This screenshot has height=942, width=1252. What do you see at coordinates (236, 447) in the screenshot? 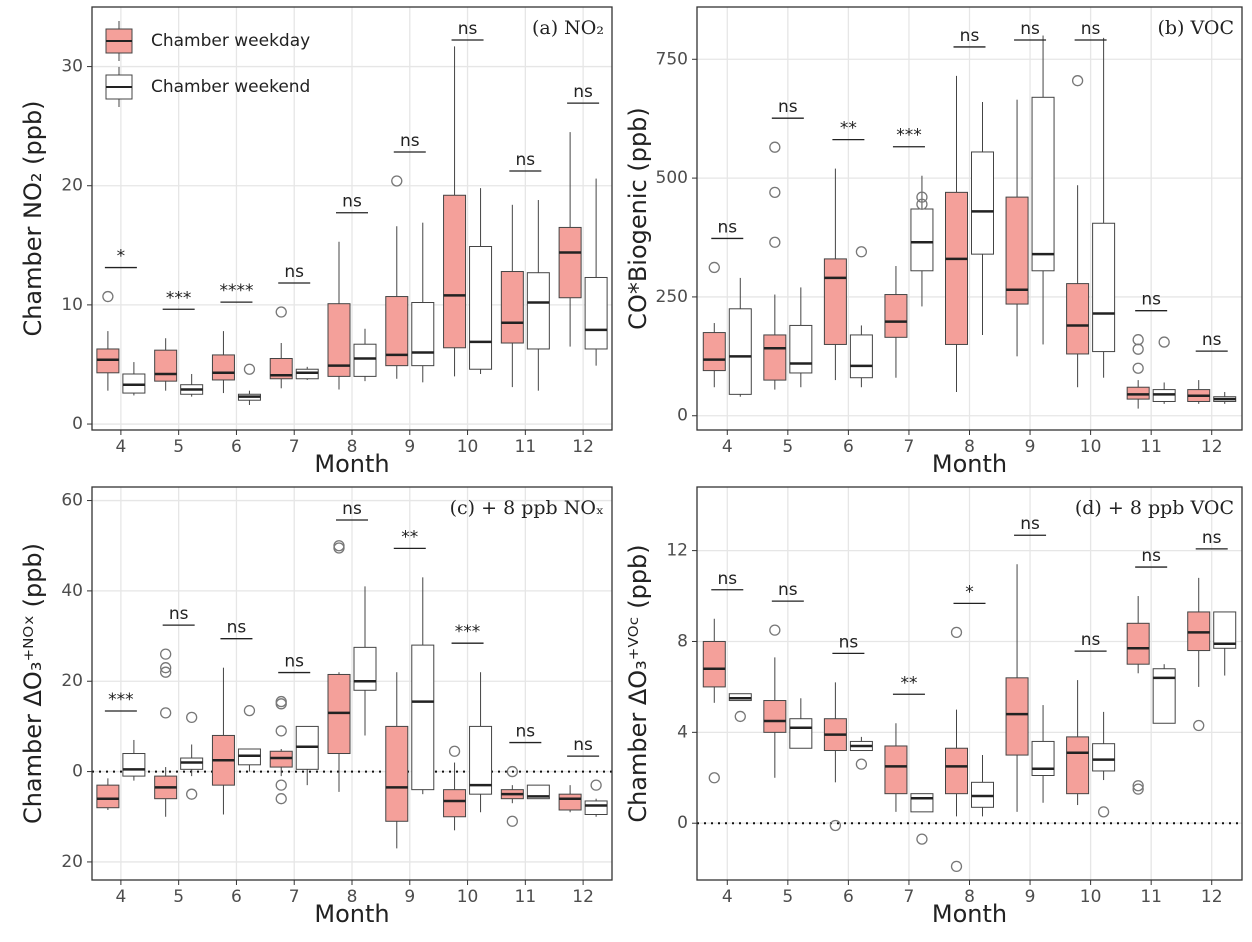
I see `x-tick-label: 6` at bounding box center [236, 447].